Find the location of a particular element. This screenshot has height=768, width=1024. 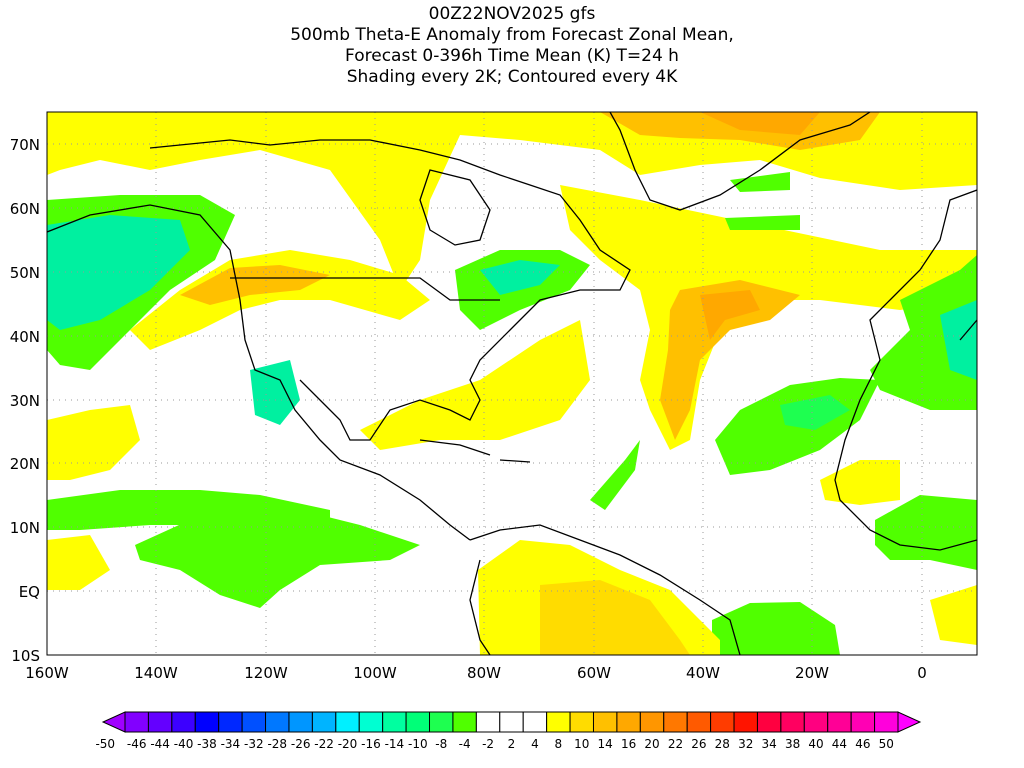

y-axis-ticks: 70N 60N 50N 40N 30N 20N 10N EQ 10S is located at coordinates (25, 400).